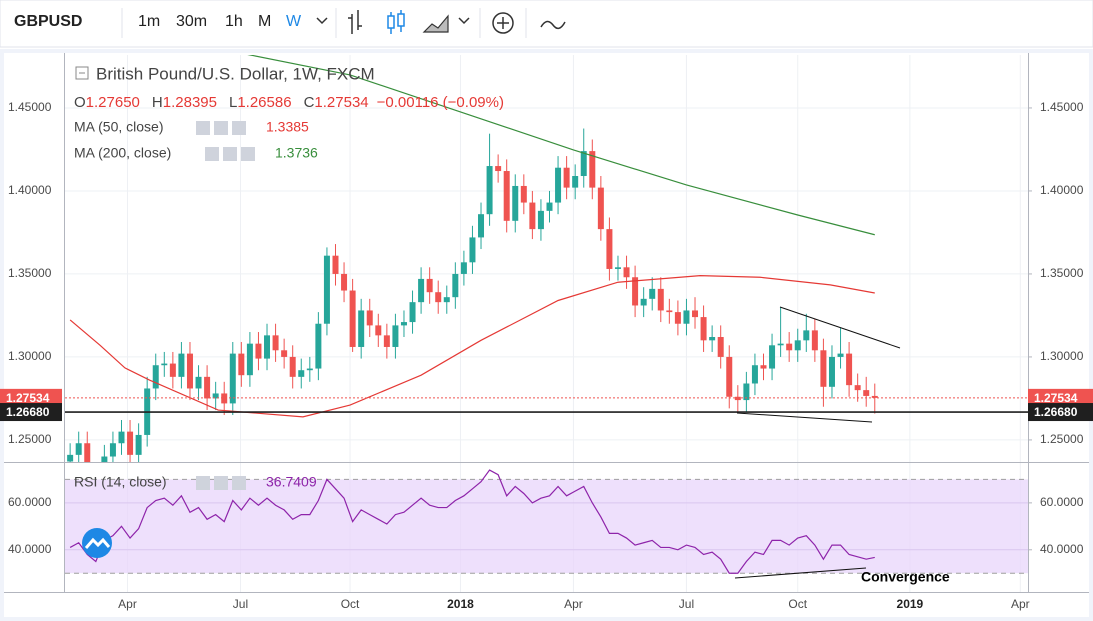 This screenshot has height=621, width=1093. Describe the element at coordinates (553, 25) in the screenshot. I see `indicators-icon` at that location.